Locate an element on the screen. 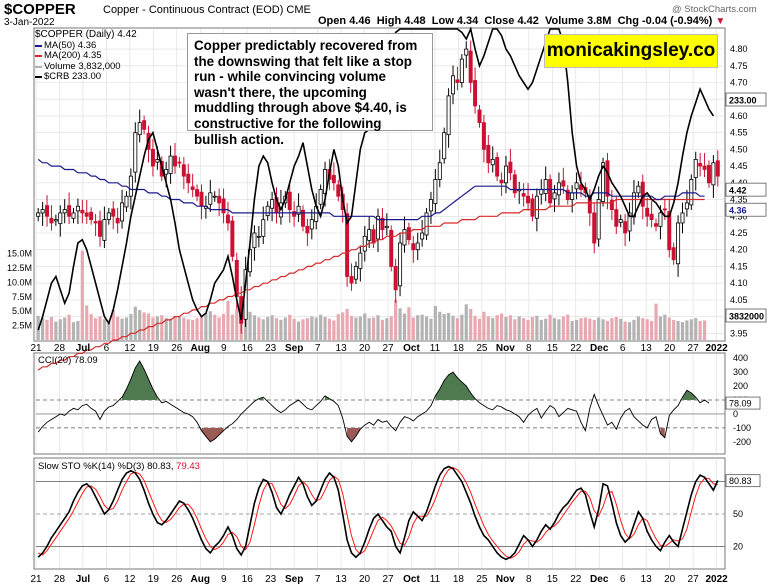 The width and height of the screenshot is (770, 587). x-tick-label-bottom: 21 is located at coordinates (36, 579).